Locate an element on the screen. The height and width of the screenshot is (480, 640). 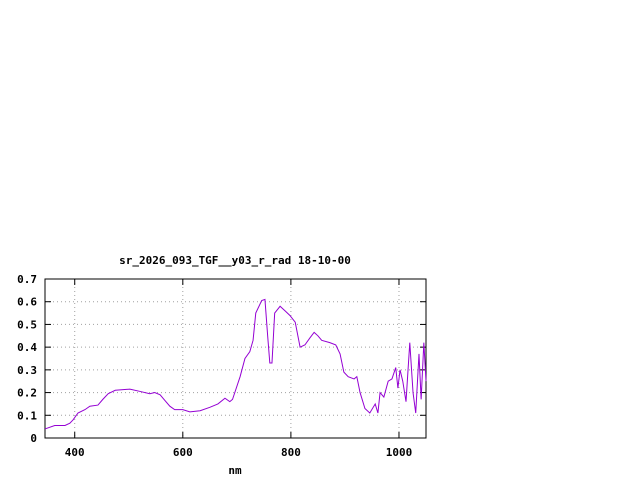
y-tick-label: 0.4 is located at coordinates (27, 347).